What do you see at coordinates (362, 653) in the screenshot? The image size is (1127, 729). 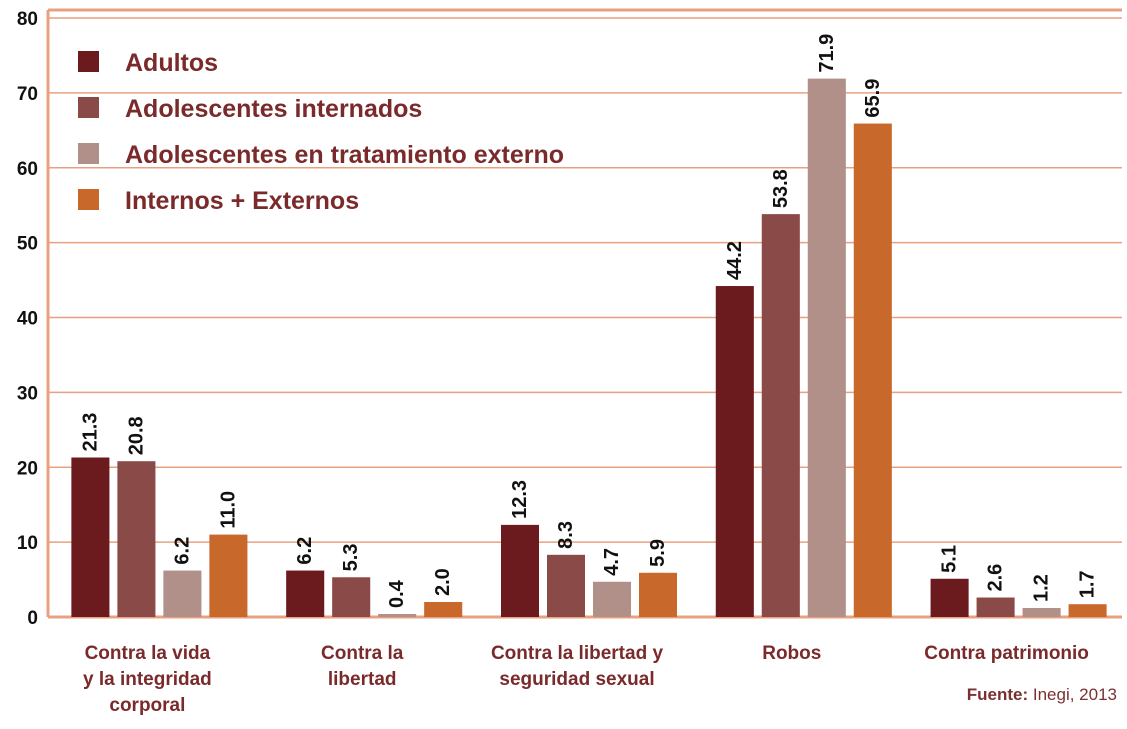 I see `x-tick-label: Contra la` at bounding box center [362, 653].